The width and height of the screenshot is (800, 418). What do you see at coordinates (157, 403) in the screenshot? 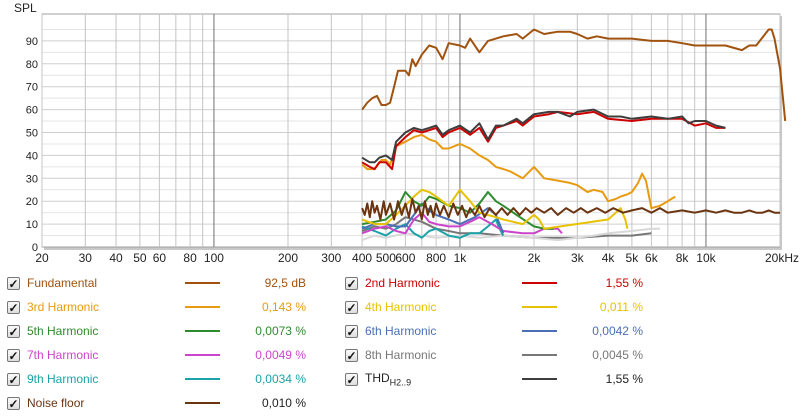
I see `legend-item: ✓ Noise floor 0,010 %` at bounding box center [157, 403].